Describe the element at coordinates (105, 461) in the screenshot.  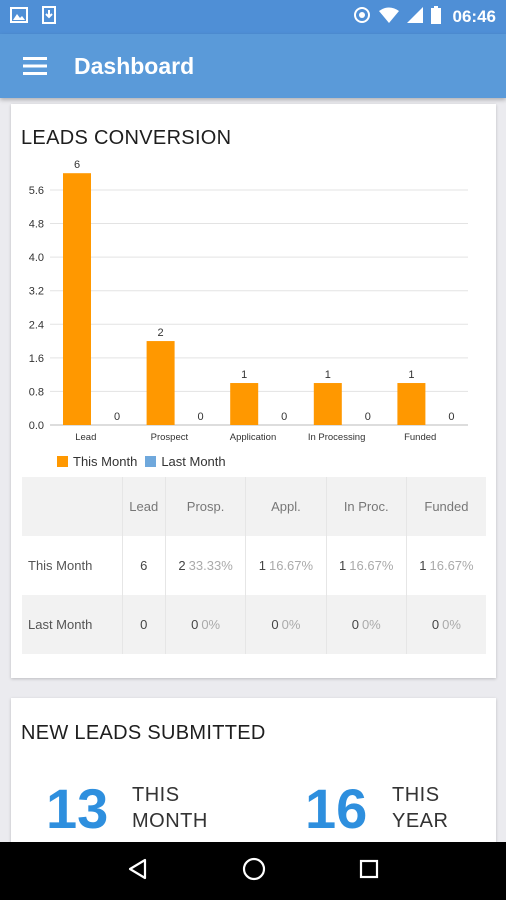
I see `legend-label-this-month: This Month` at that location.